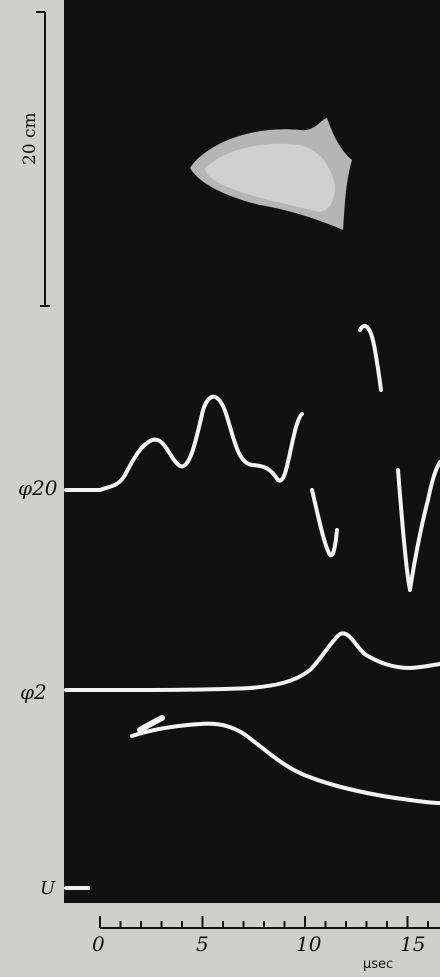 The height and width of the screenshot is (977, 440). What do you see at coordinates (30, 138) in the screenshot?
I see `scale-bar-label: 20 cm` at bounding box center [30, 138].